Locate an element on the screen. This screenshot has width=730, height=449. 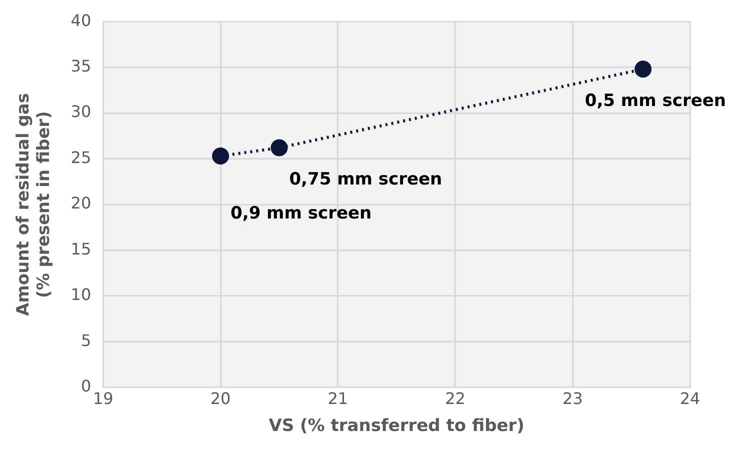
annotation: 0,9 mm screen is located at coordinates (301, 214).